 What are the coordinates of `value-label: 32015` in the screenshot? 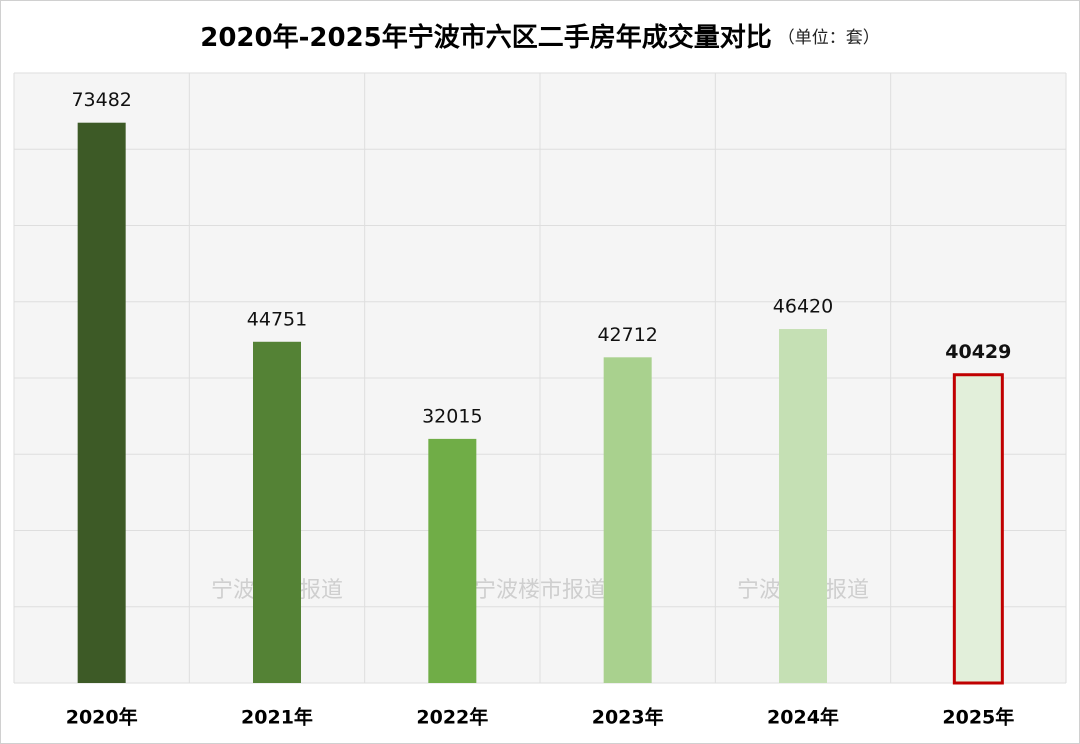 It's located at (452, 416).